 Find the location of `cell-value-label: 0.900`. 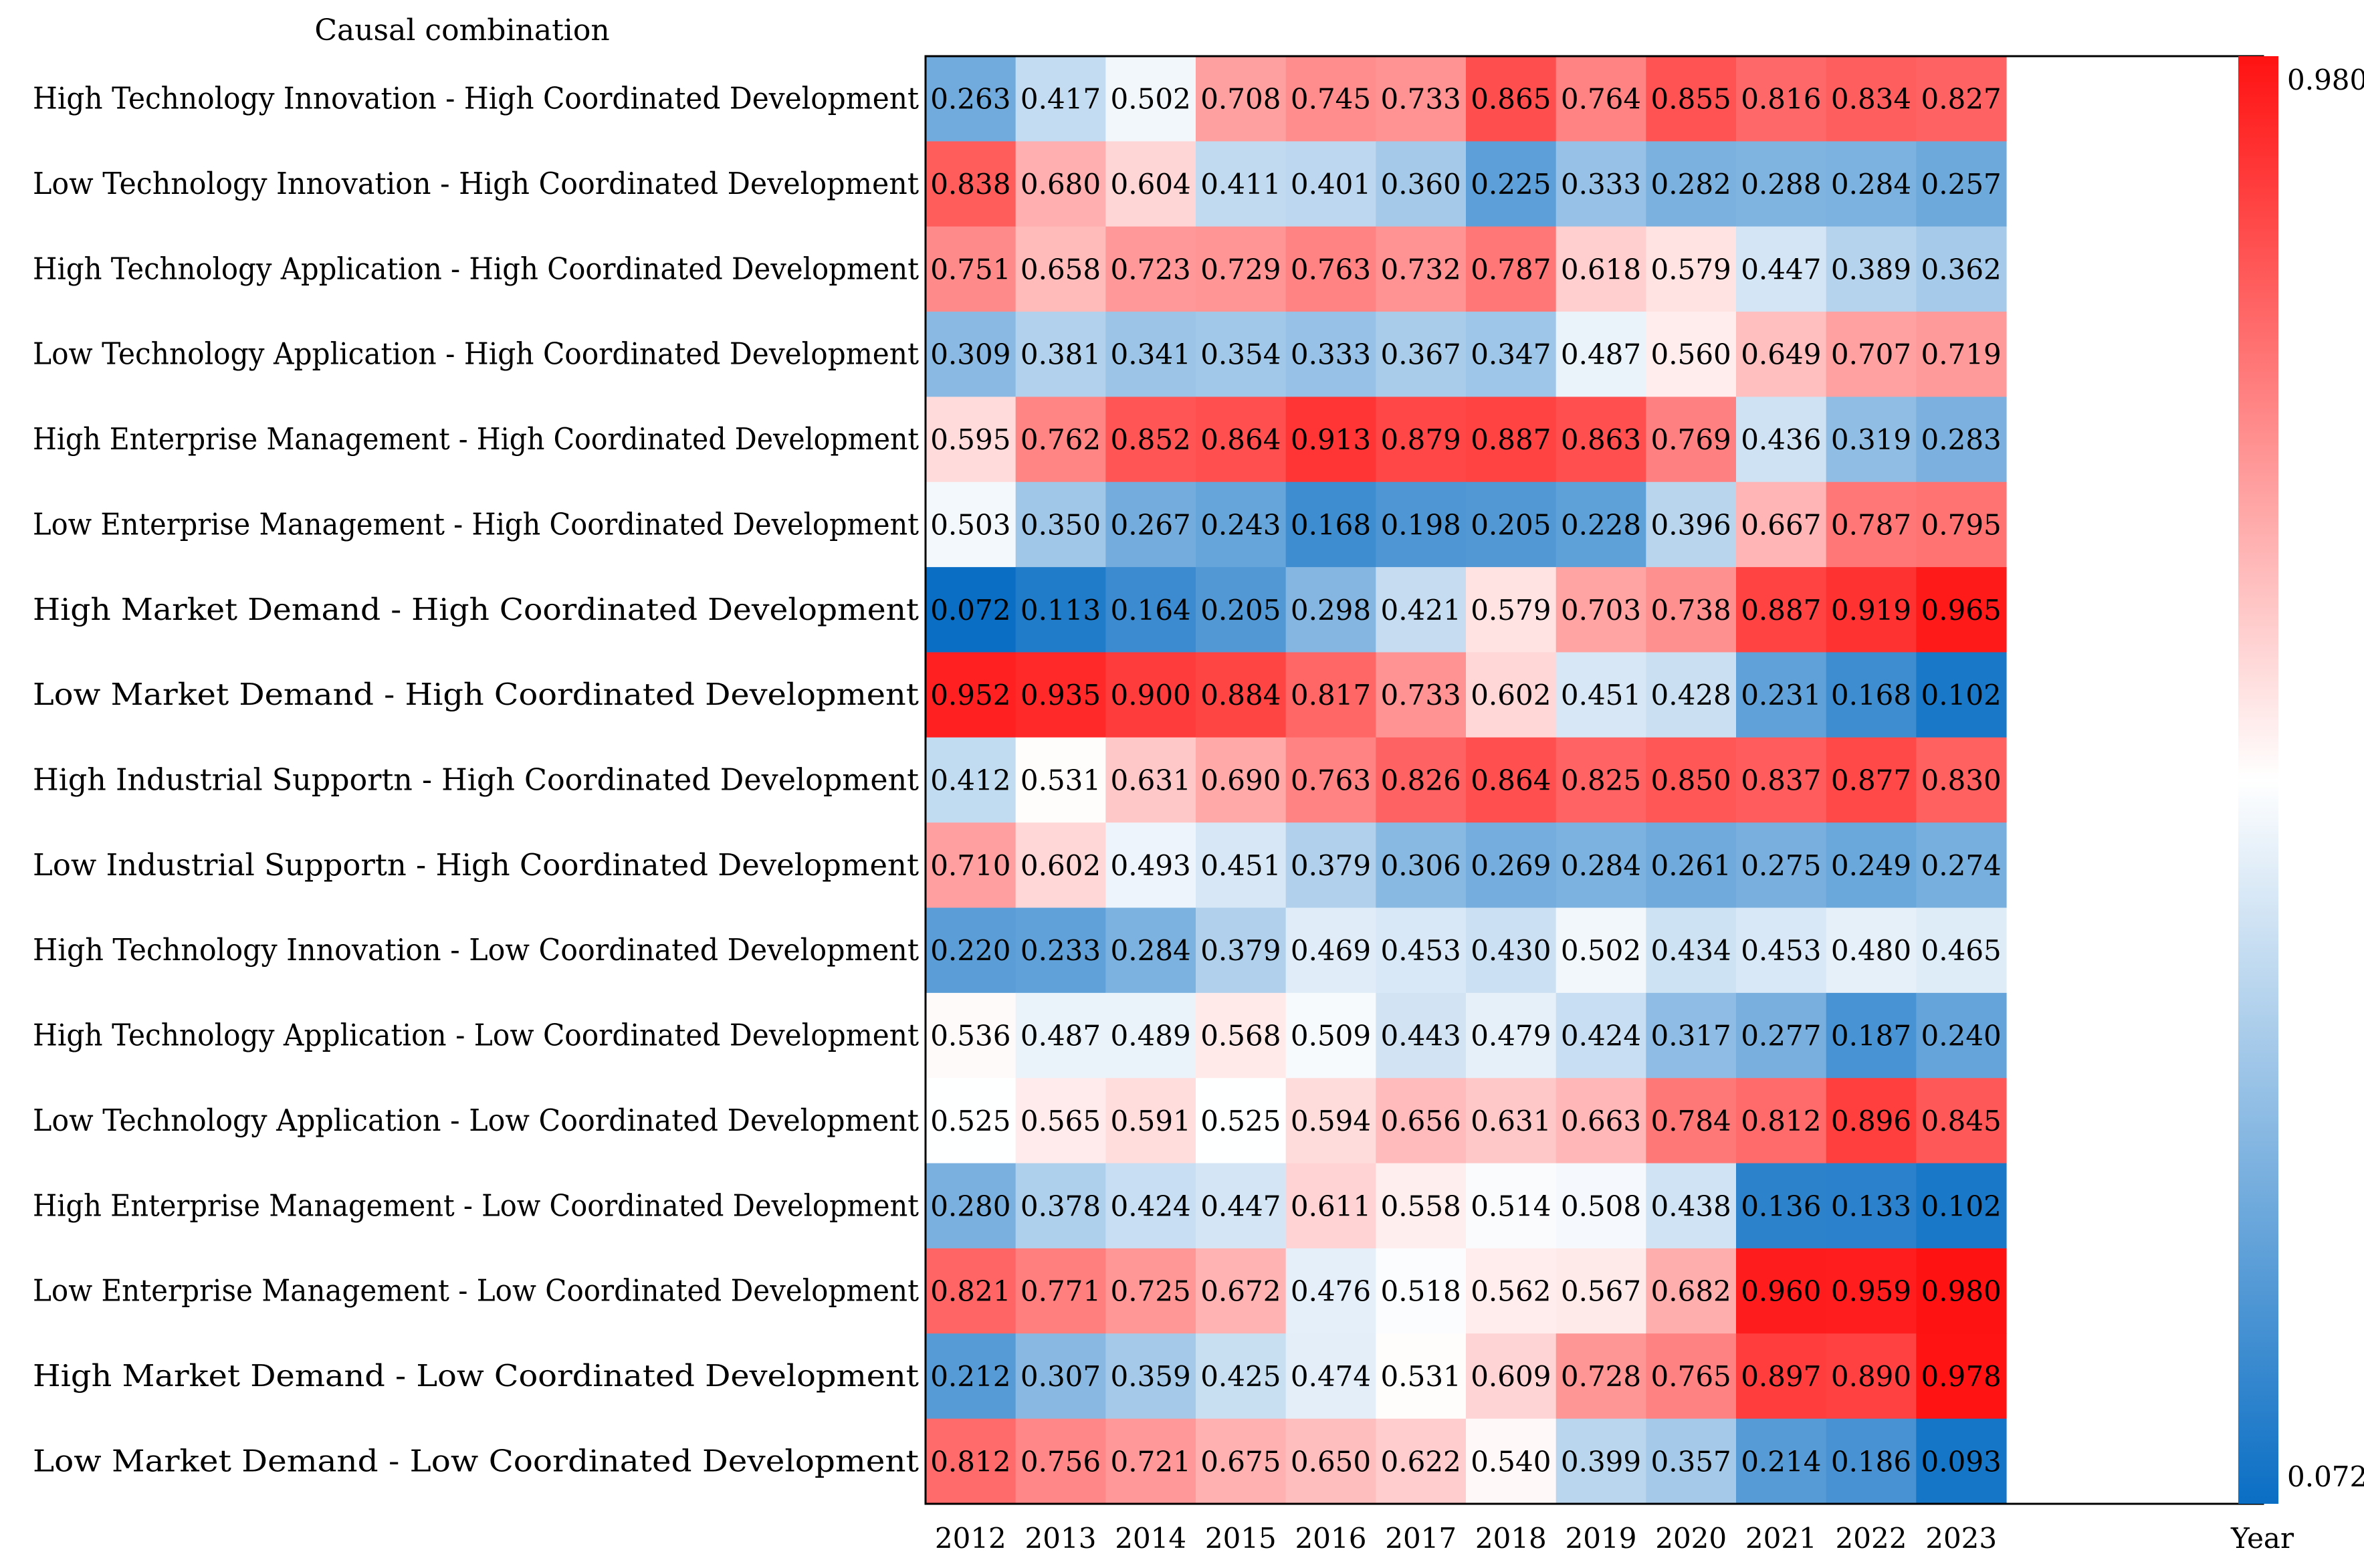

cell-value-label: 0.900 is located at coordinates (1151, 695).